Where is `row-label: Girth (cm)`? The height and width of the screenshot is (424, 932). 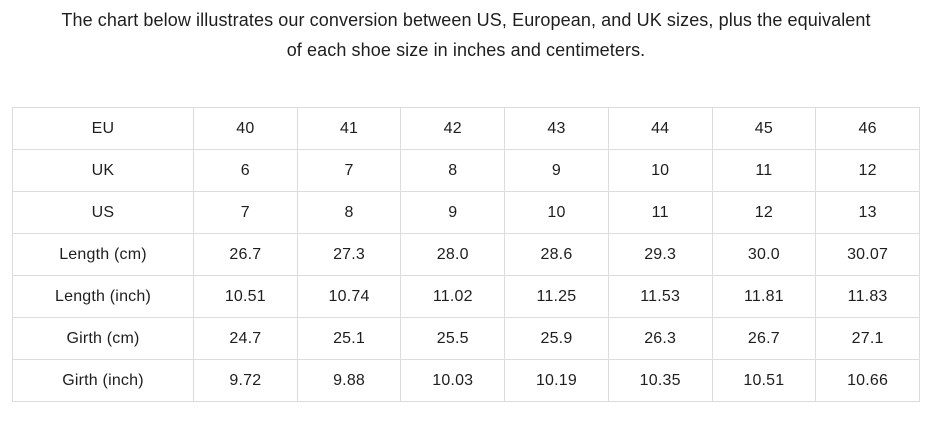 row-label: Girth (cm) is located at coordinates (103, 338).